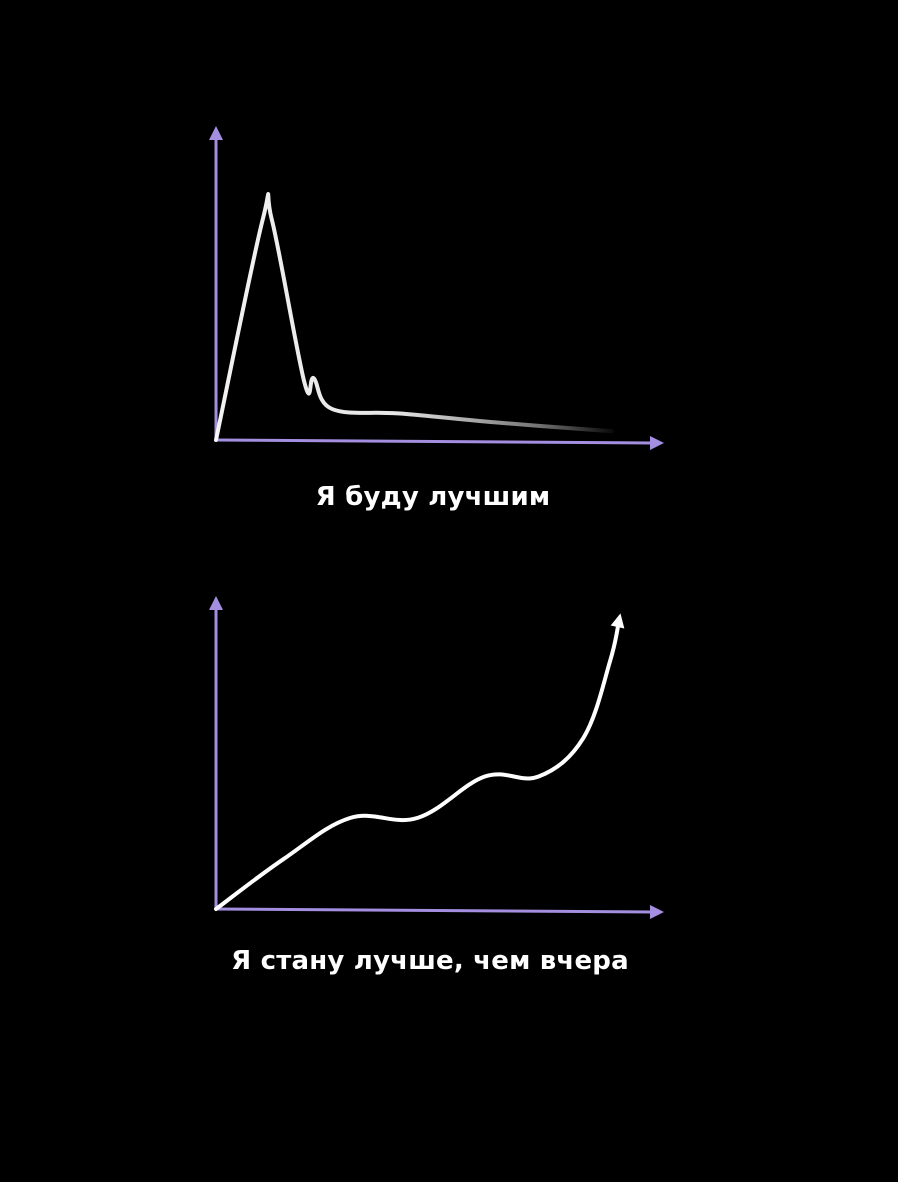  I want to click on chart-bottom-x-axis-arrowhead, so click(657, 912).